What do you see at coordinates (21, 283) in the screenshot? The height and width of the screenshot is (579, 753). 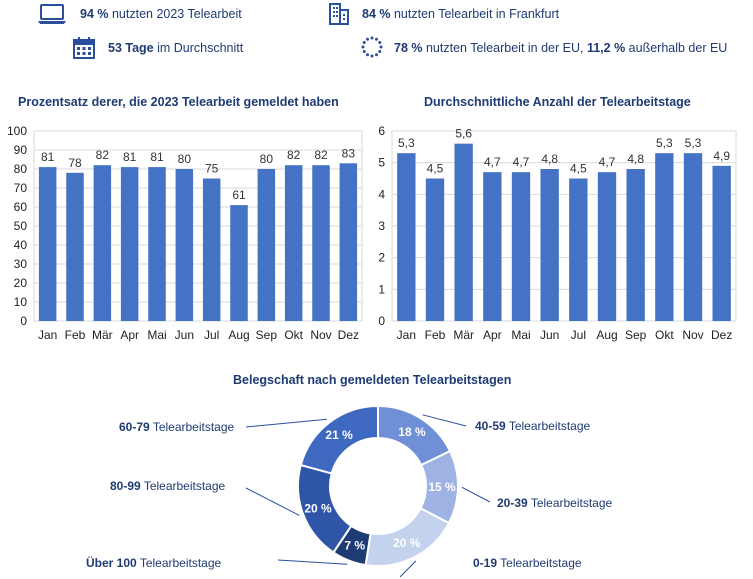 I see `y-tick-label: 20` at bounding box center [21, 283].